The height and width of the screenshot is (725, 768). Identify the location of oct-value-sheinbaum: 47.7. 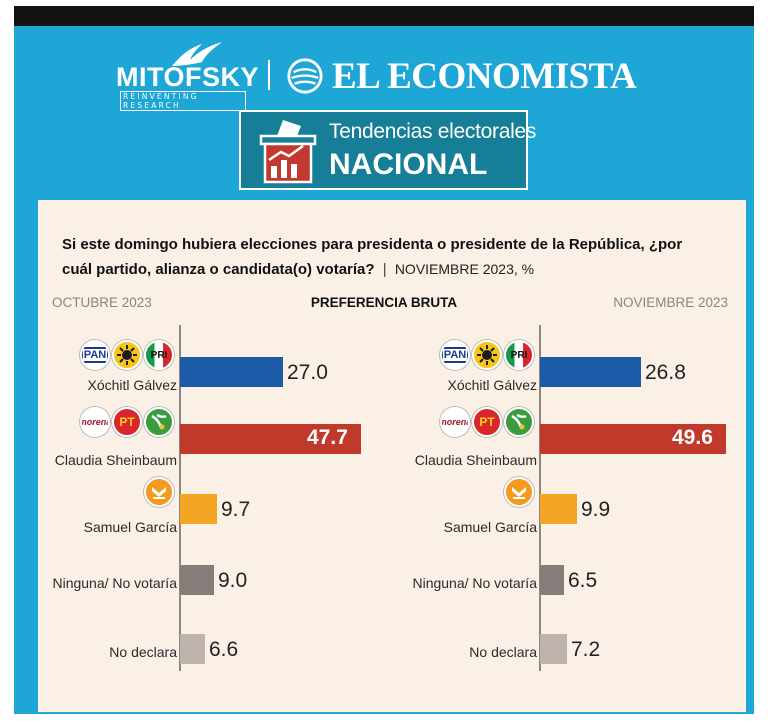
(327, 437).